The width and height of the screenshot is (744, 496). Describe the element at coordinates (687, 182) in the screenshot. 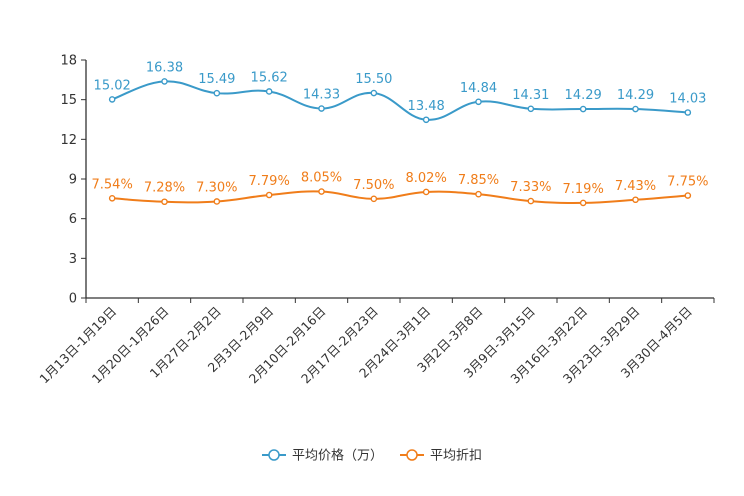

I see `discount-data-label: 7.75%` at that location.